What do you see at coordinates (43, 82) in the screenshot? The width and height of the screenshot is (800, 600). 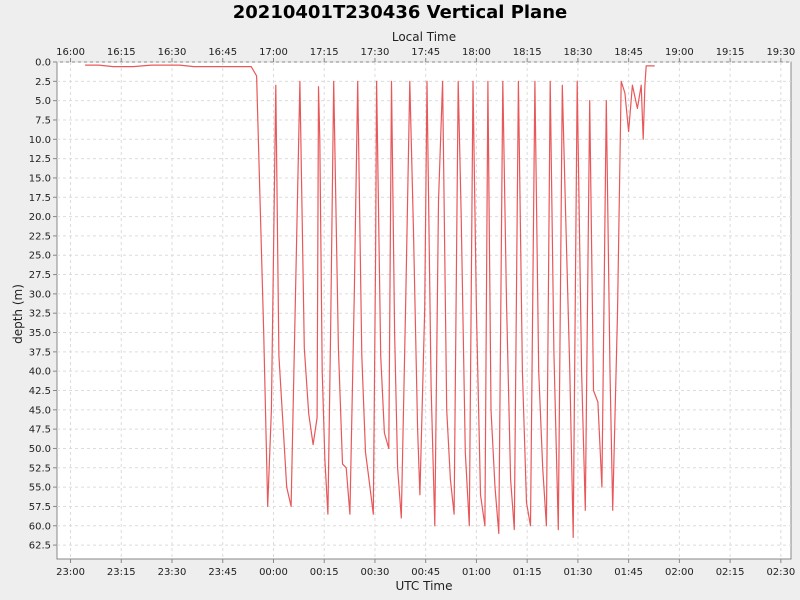 I see `y-tick-label: 2.5` at bounding box center [43, 82].